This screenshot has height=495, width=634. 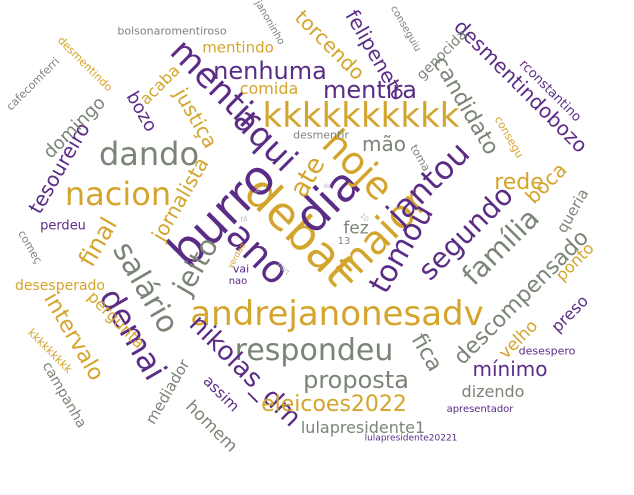 What do you see at coordinates (411, 438) in the screenshot?
I see `cloud-word: lulapresidente20221` at bounding box center [411, 438].